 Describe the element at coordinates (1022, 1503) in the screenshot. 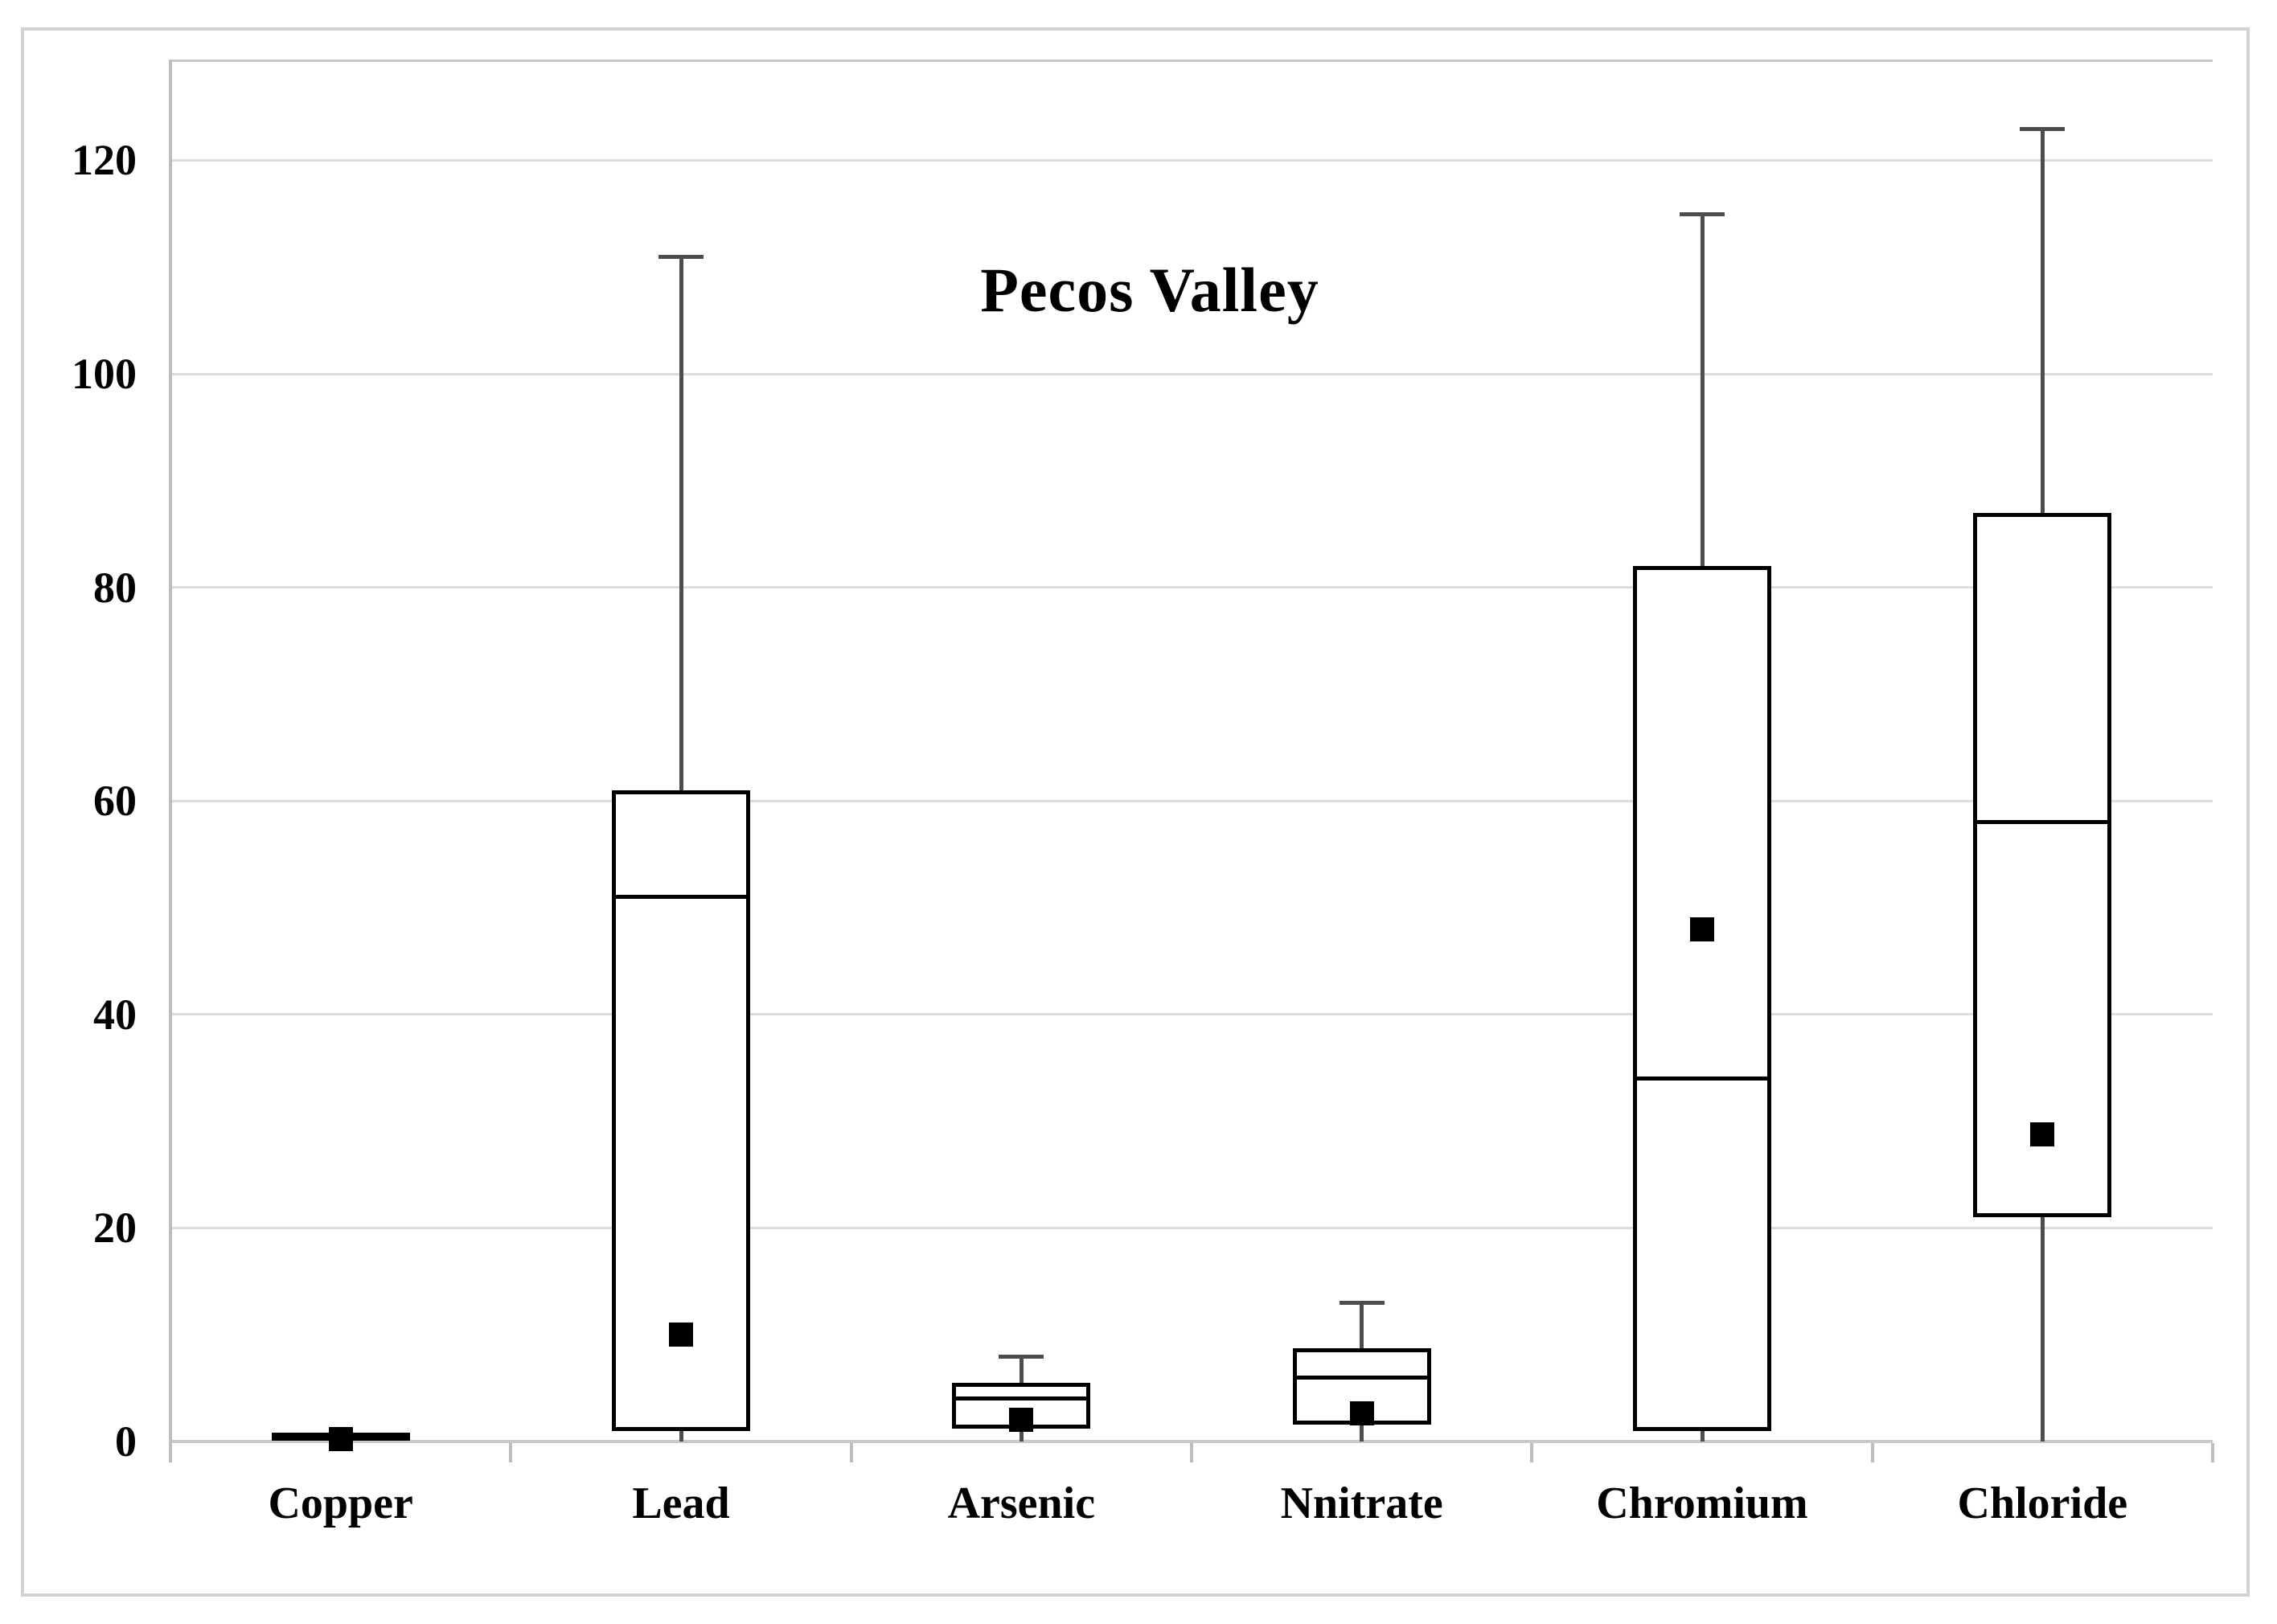

I see `category-label: Arsenic` at that location.